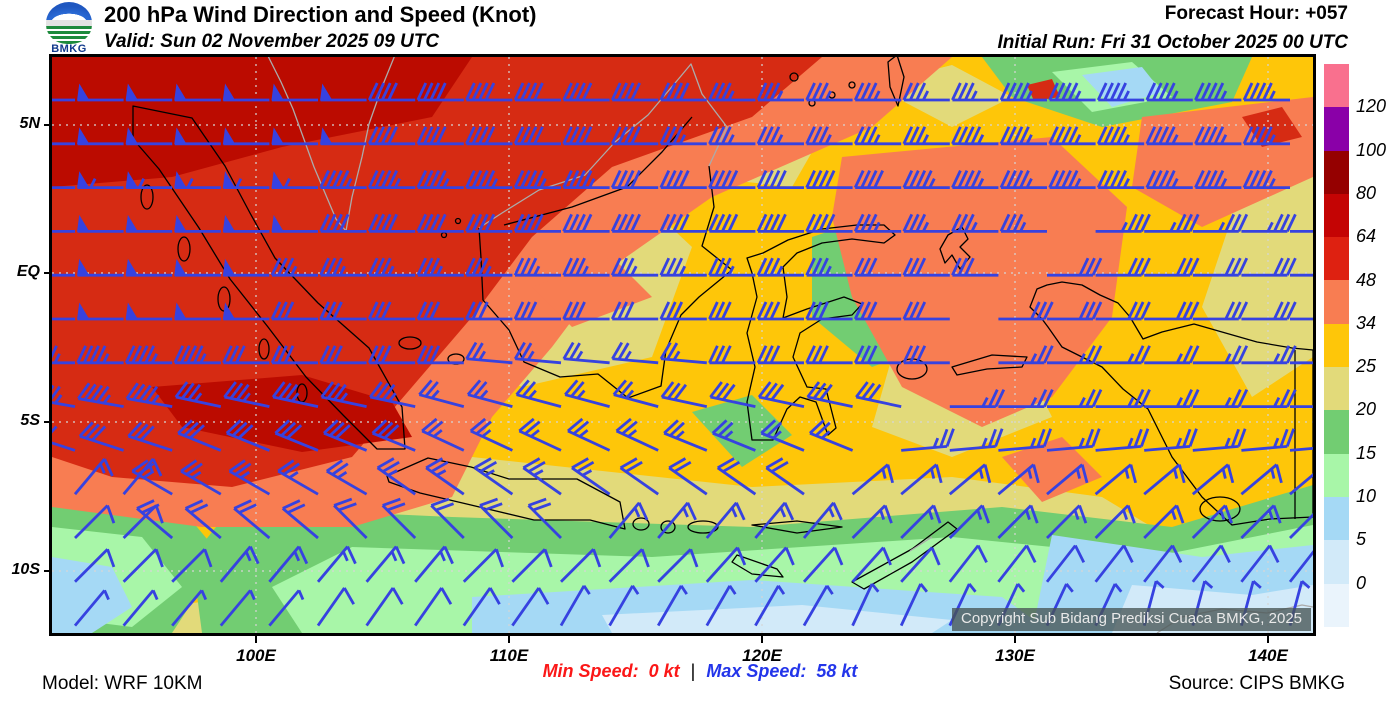  I want to click on forecast-hour: Forecast Hour: +057, so click(1256, 13).